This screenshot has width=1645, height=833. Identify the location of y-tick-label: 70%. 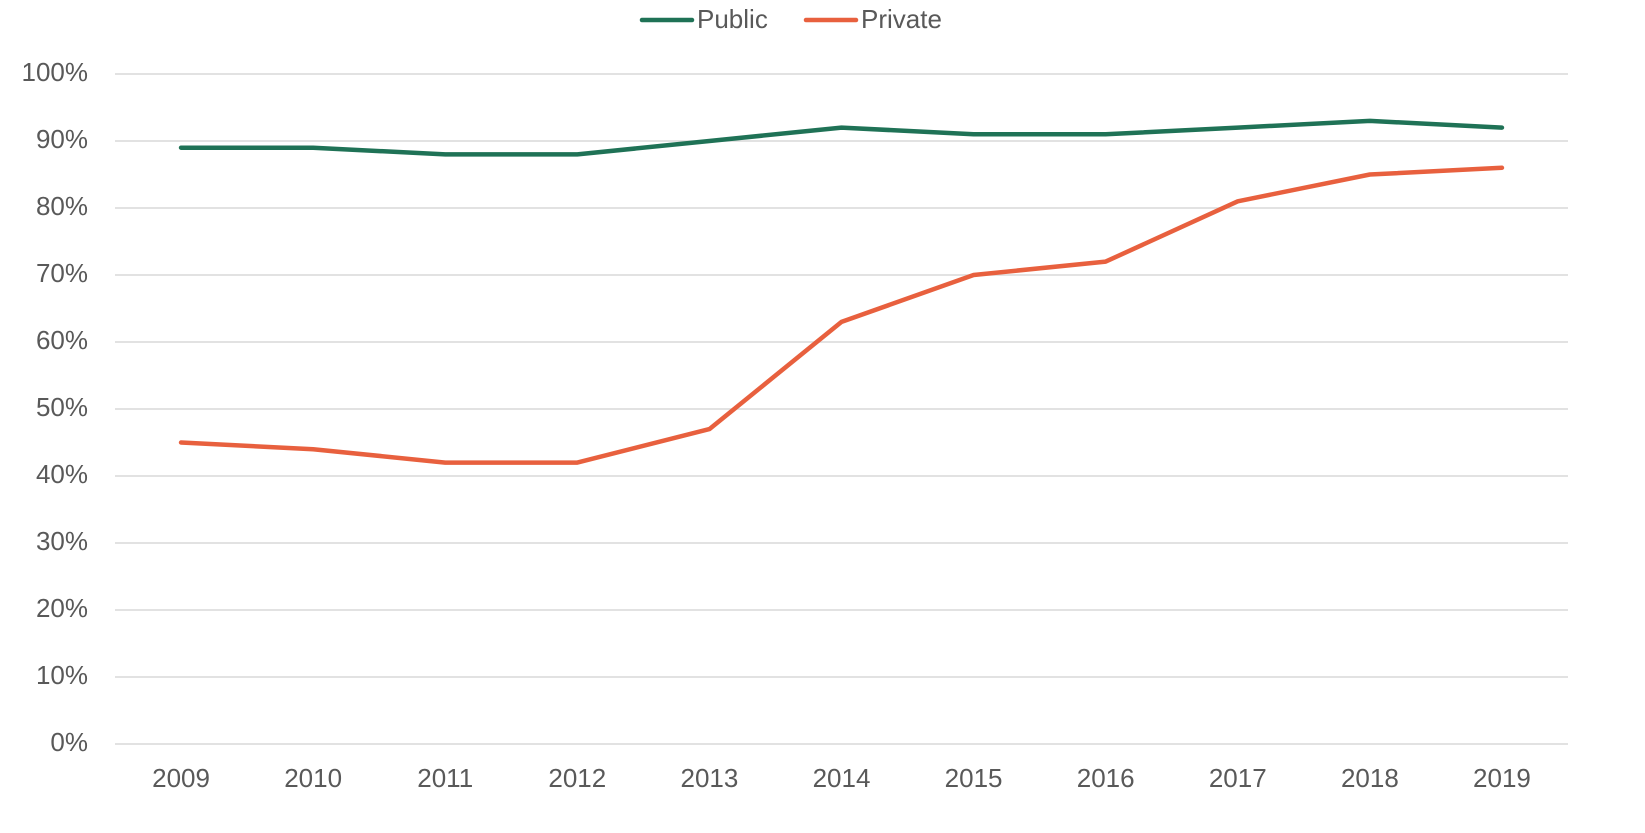
(62, 273).